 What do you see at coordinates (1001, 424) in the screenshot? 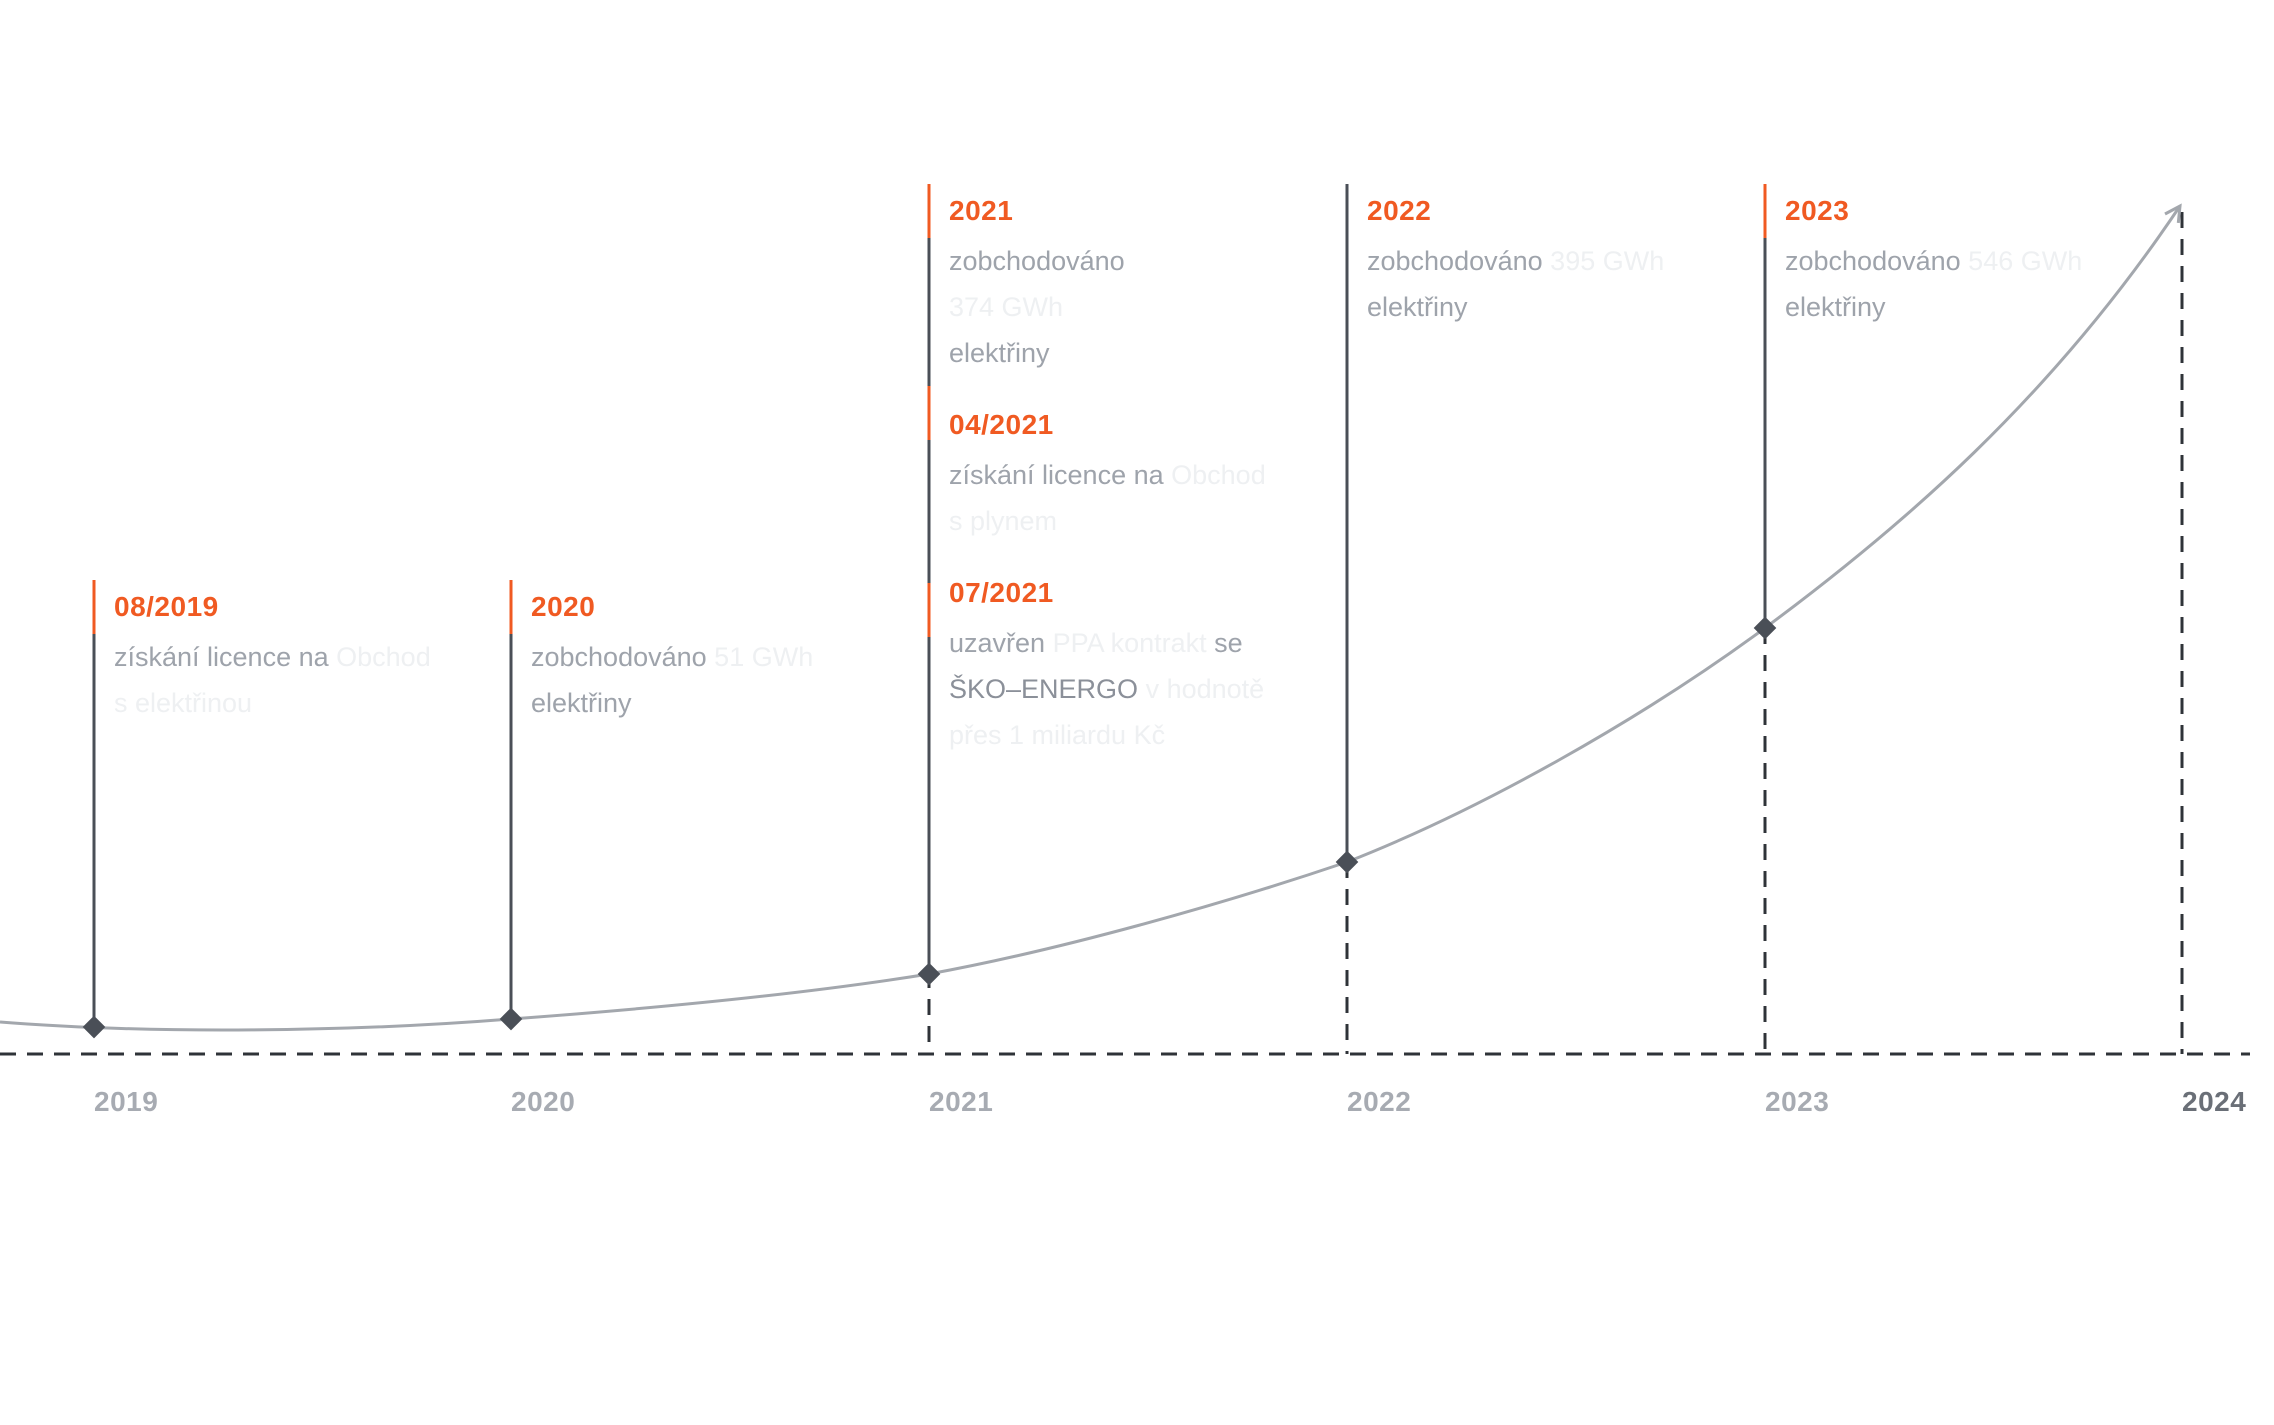
I see `event-title: 04/2021` at bounding box center [1001, 424].